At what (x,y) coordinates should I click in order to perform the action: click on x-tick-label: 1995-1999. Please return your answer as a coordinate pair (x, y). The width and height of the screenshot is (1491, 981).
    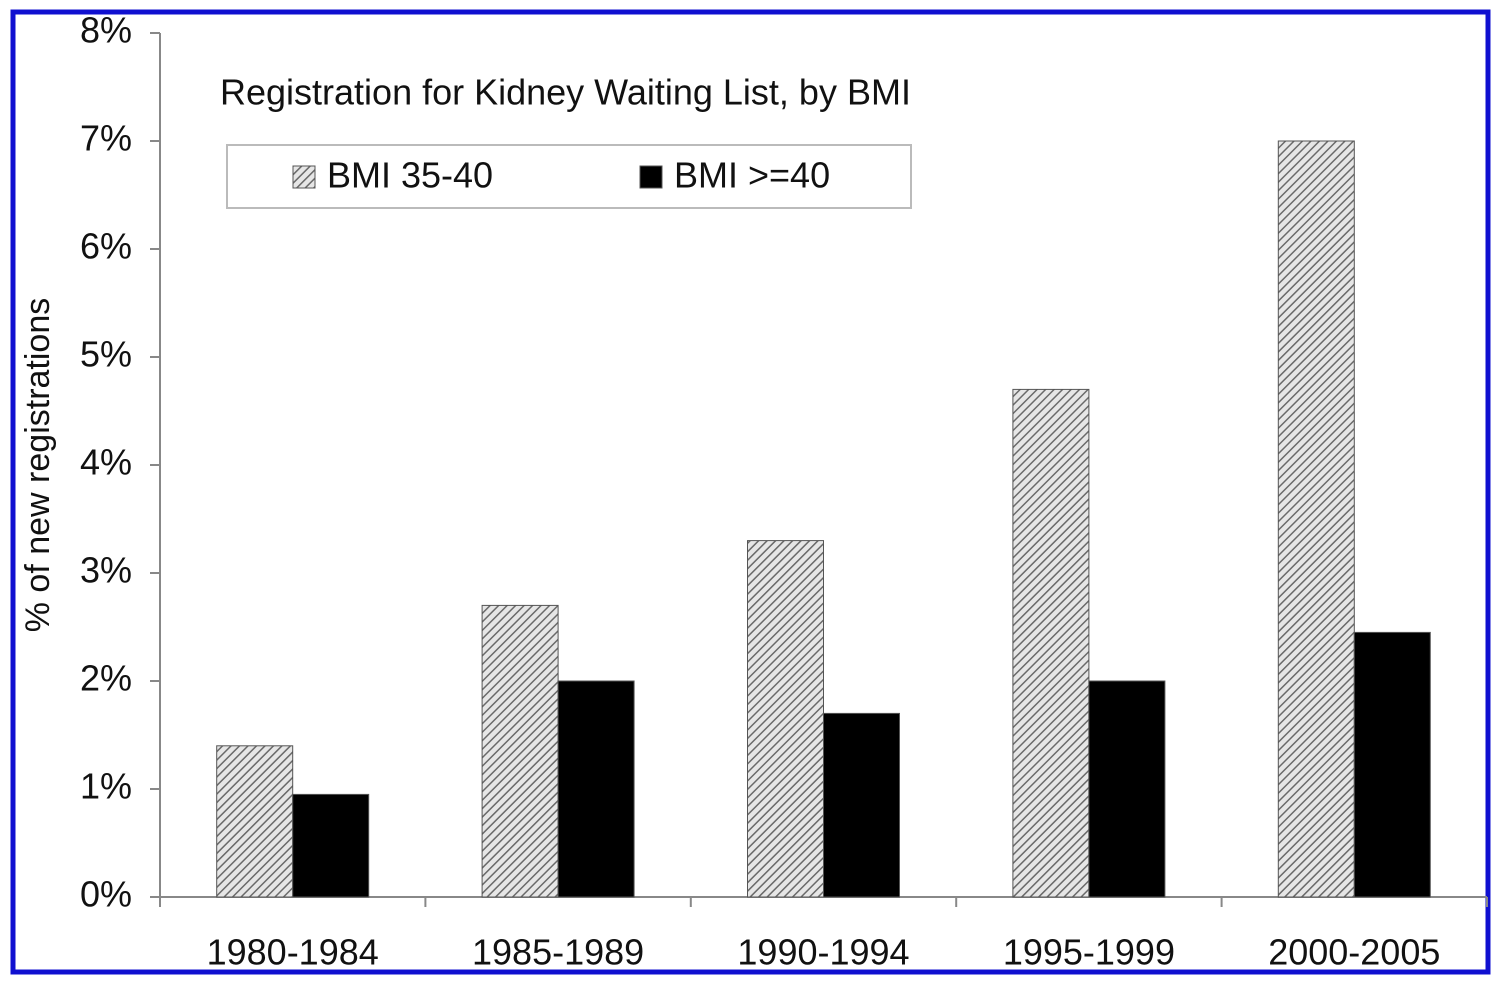
    Looking at the image, I should click on (1089, 952).